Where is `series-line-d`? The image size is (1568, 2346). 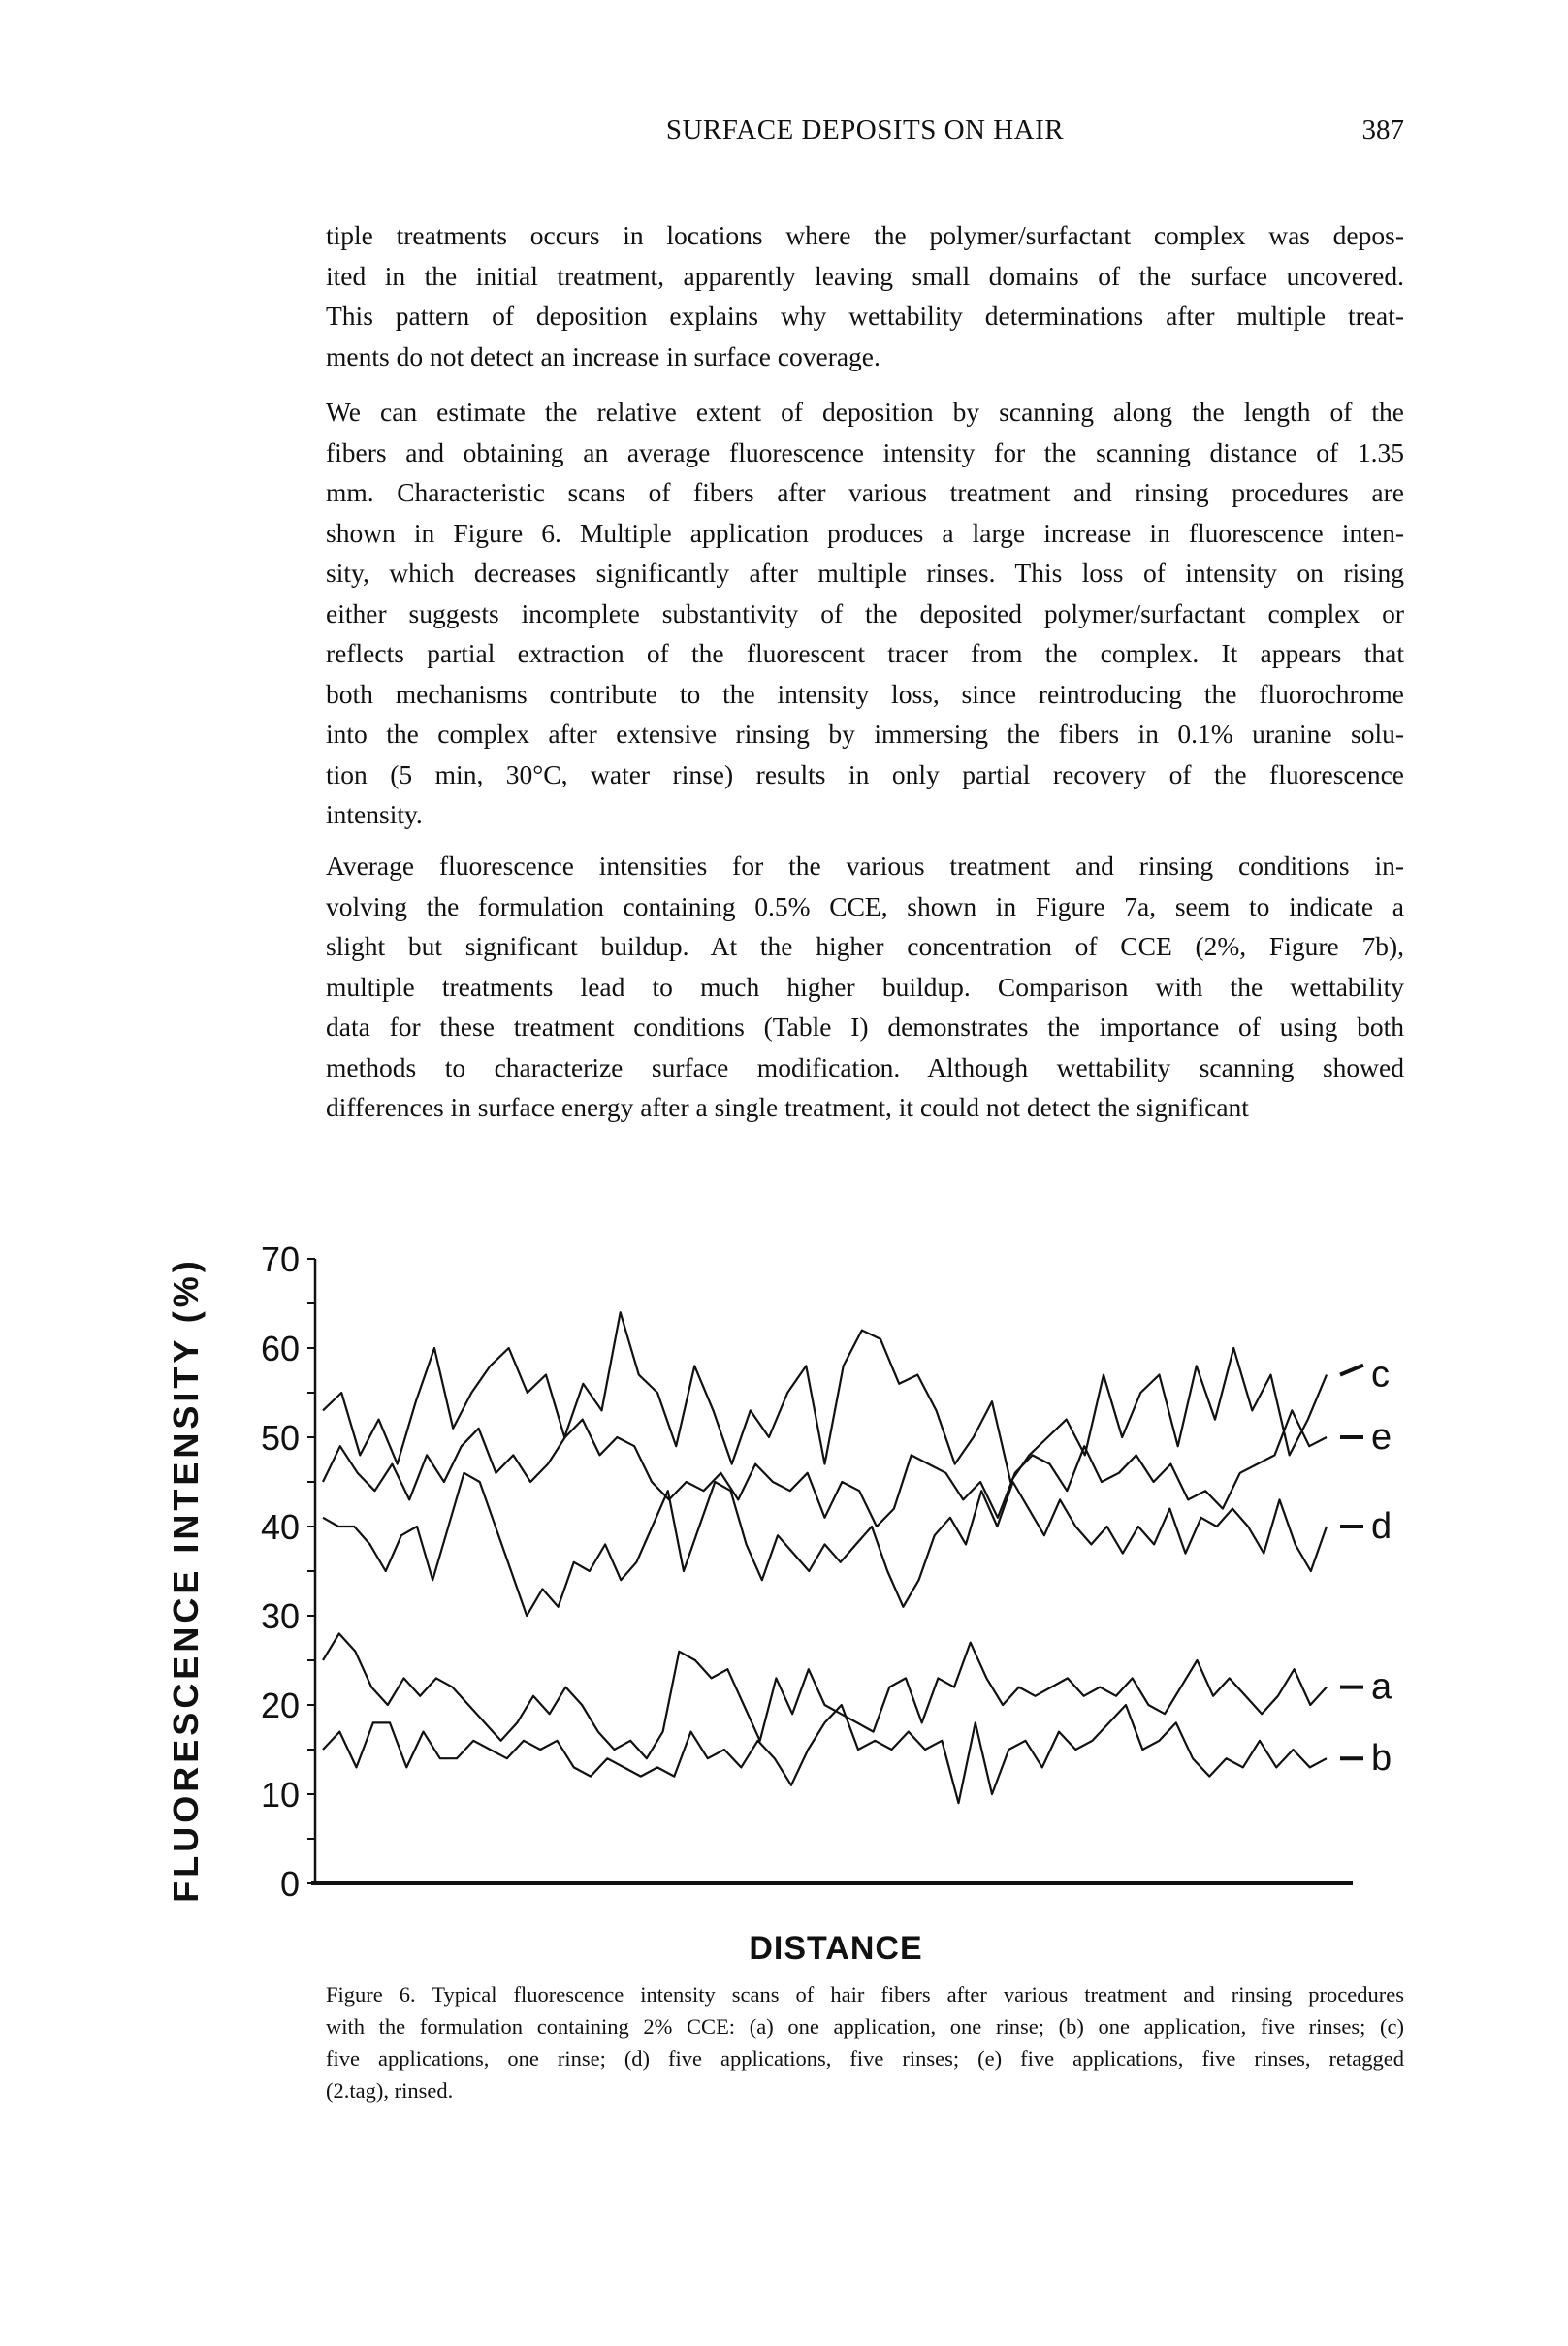
series-line-d is located at coordinates (825, 1544).